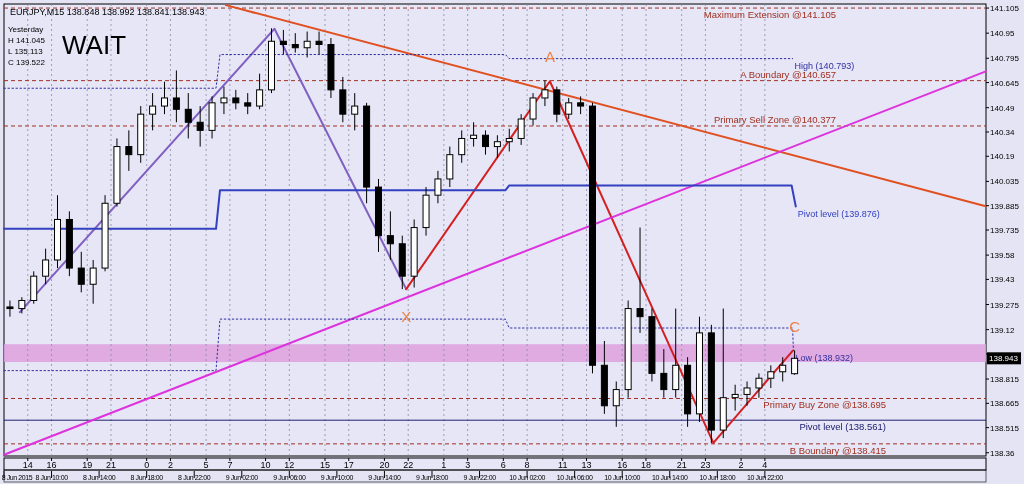  Describe the element at coordinates (94, 45) in the screenshot. I see `text: WAIT` at that location.